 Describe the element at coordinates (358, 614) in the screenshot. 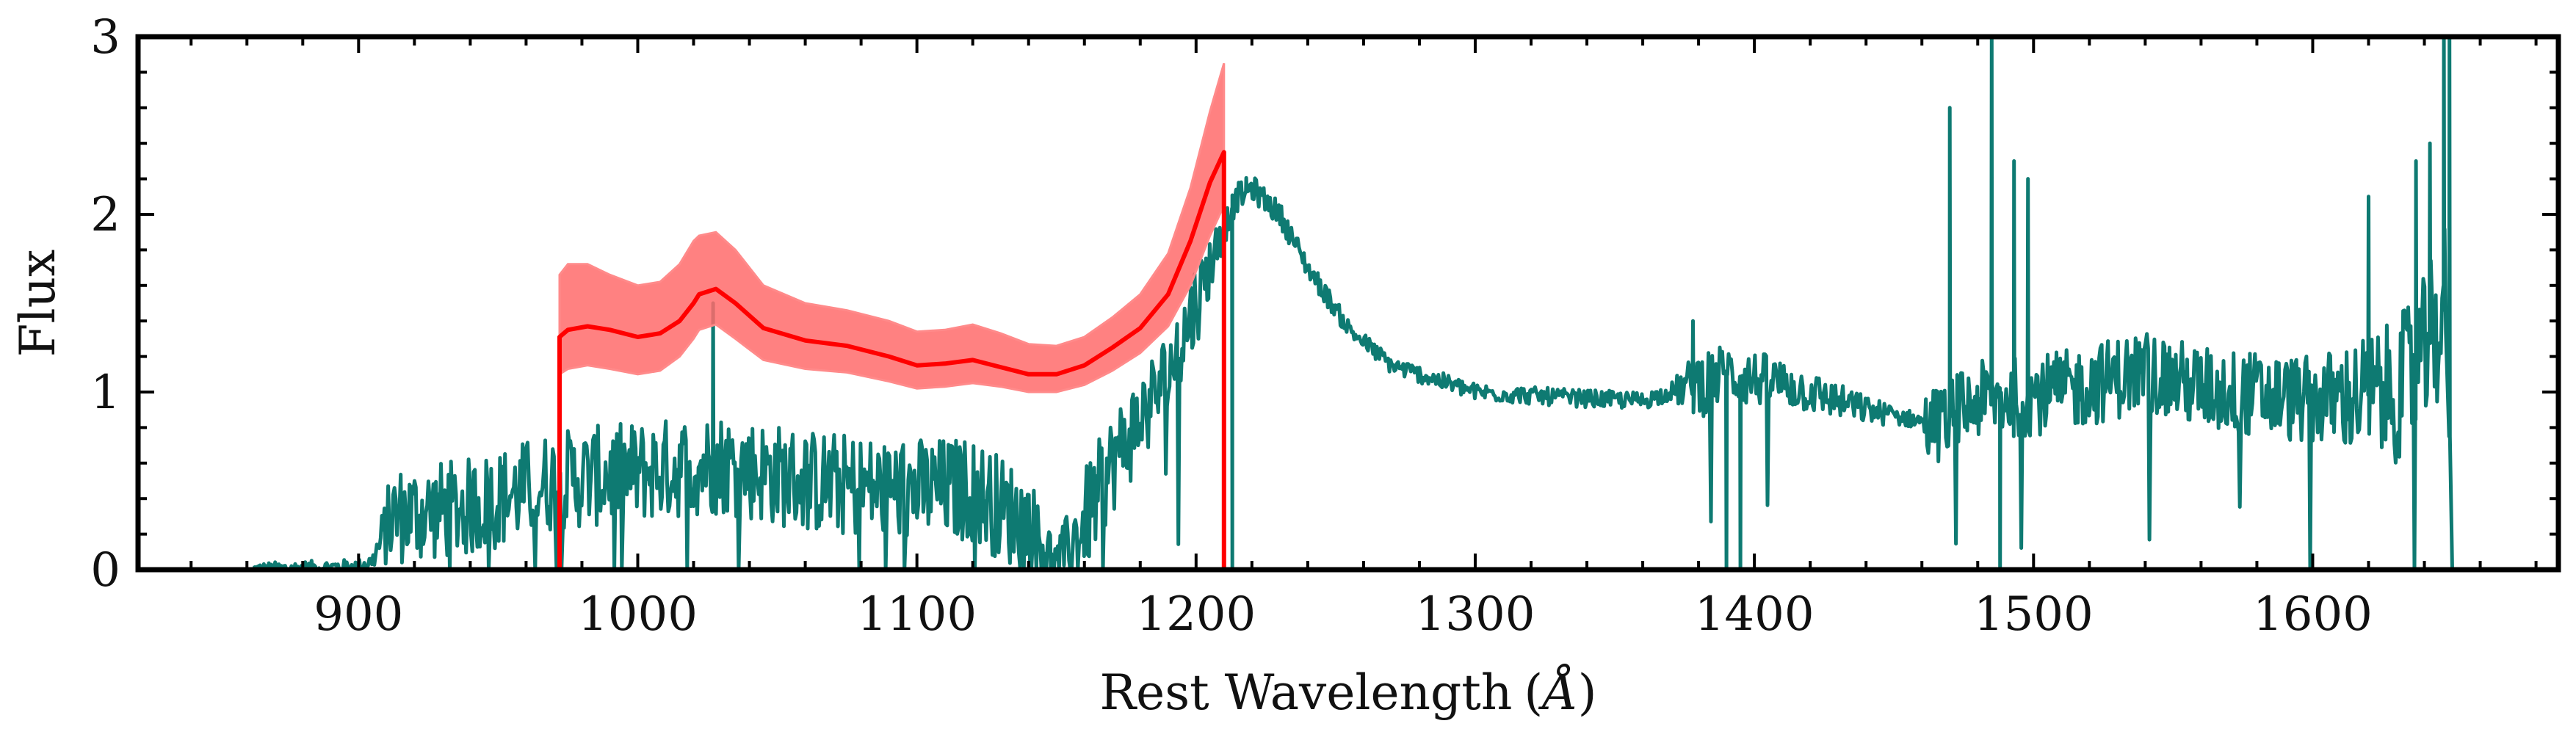

I see `x-tick-label: 900` at that location.